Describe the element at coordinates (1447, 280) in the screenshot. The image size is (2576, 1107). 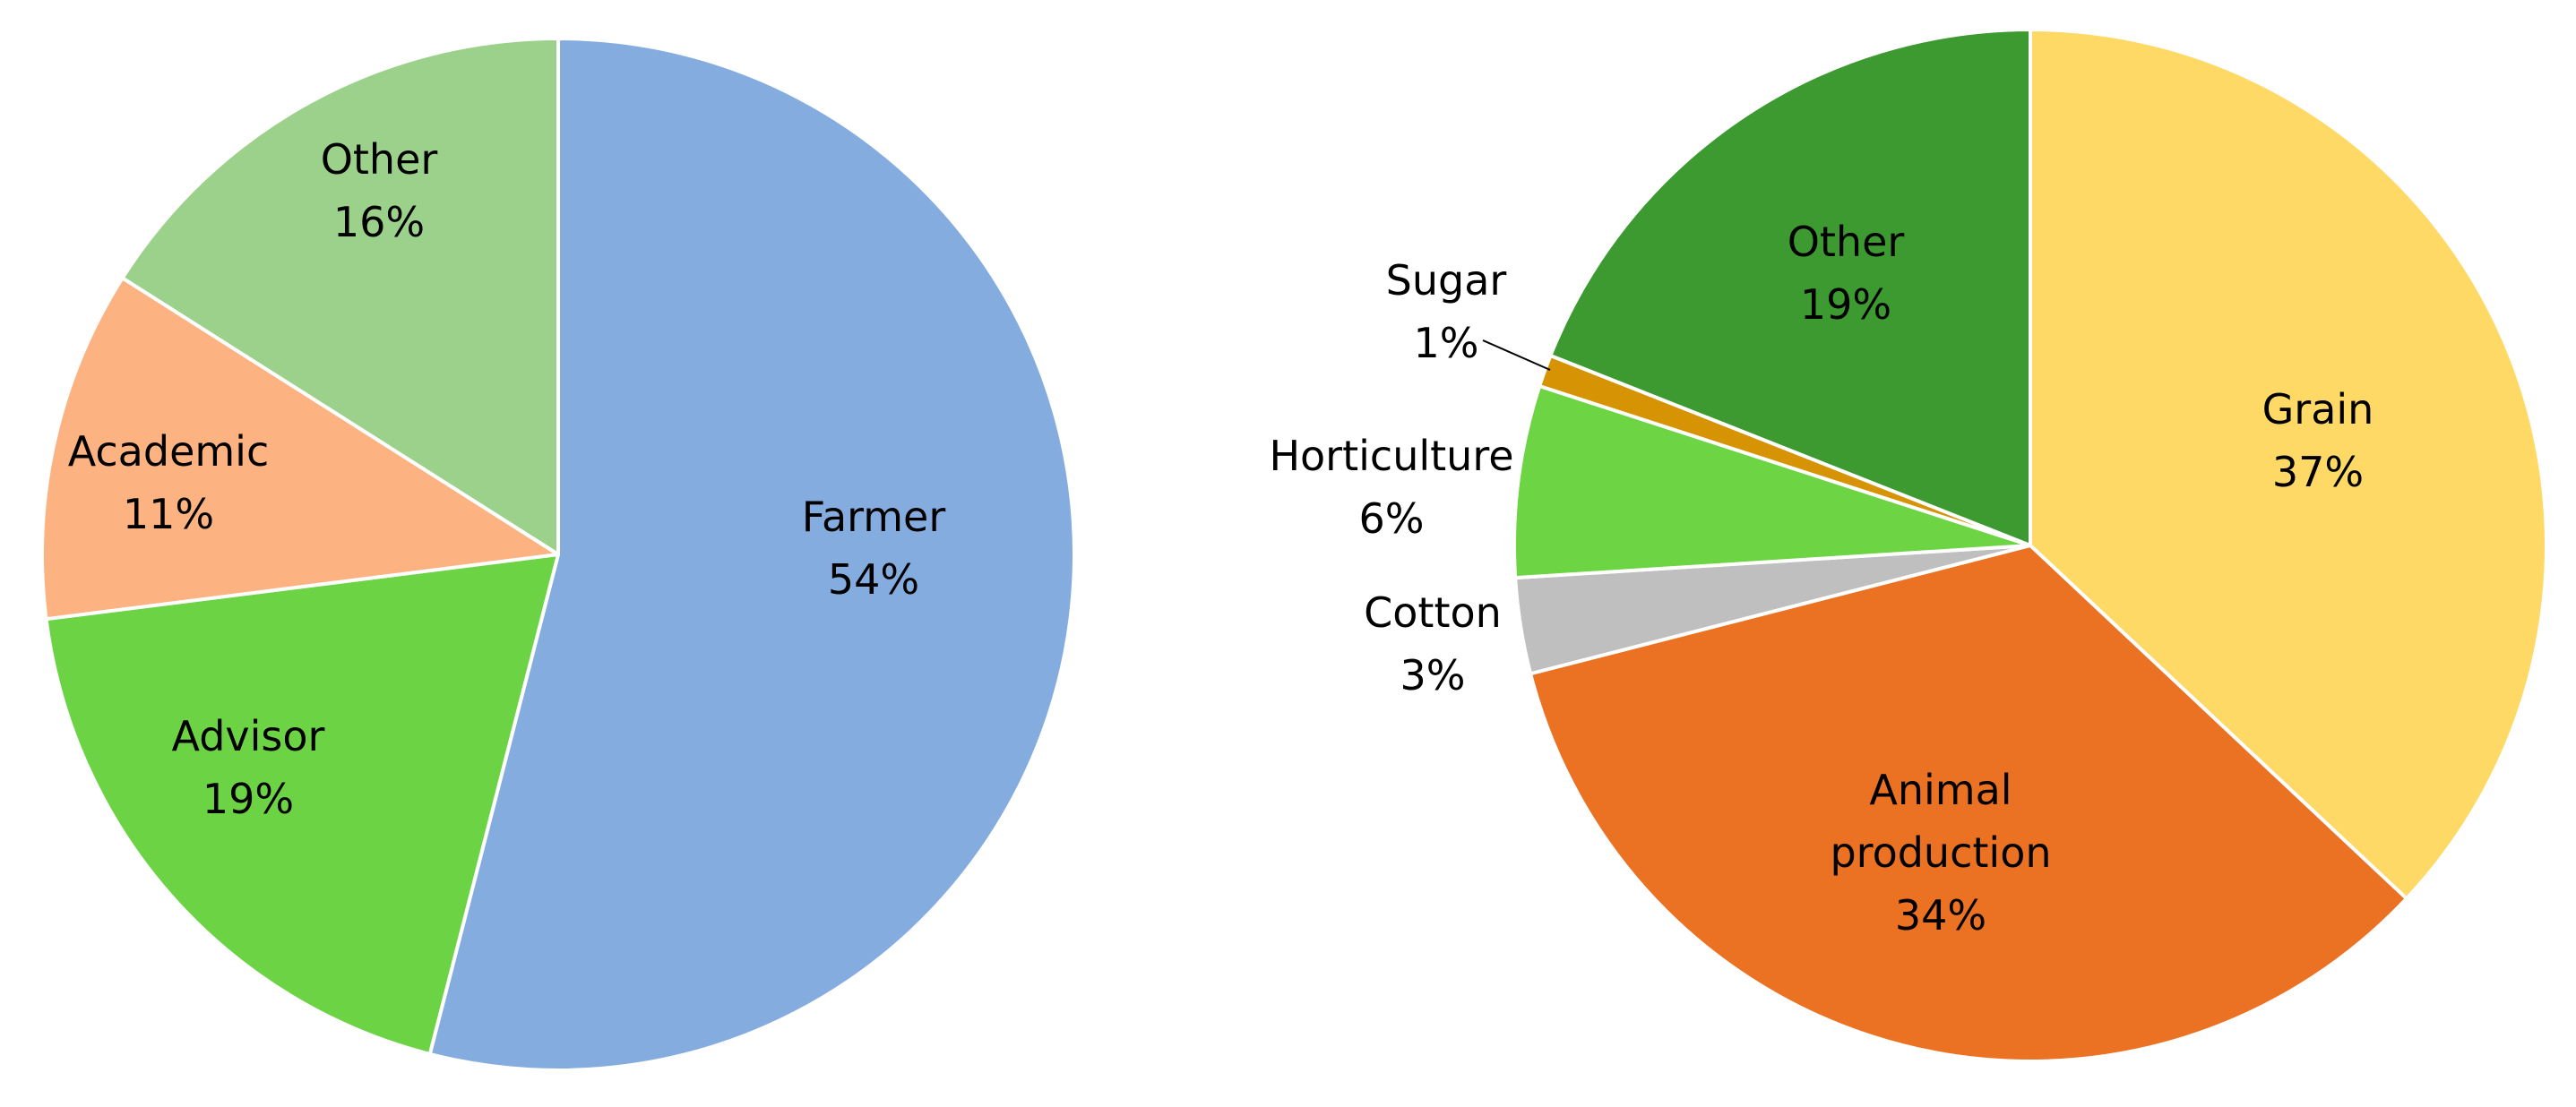
I see `slice-category-text: Sugar` at that location.